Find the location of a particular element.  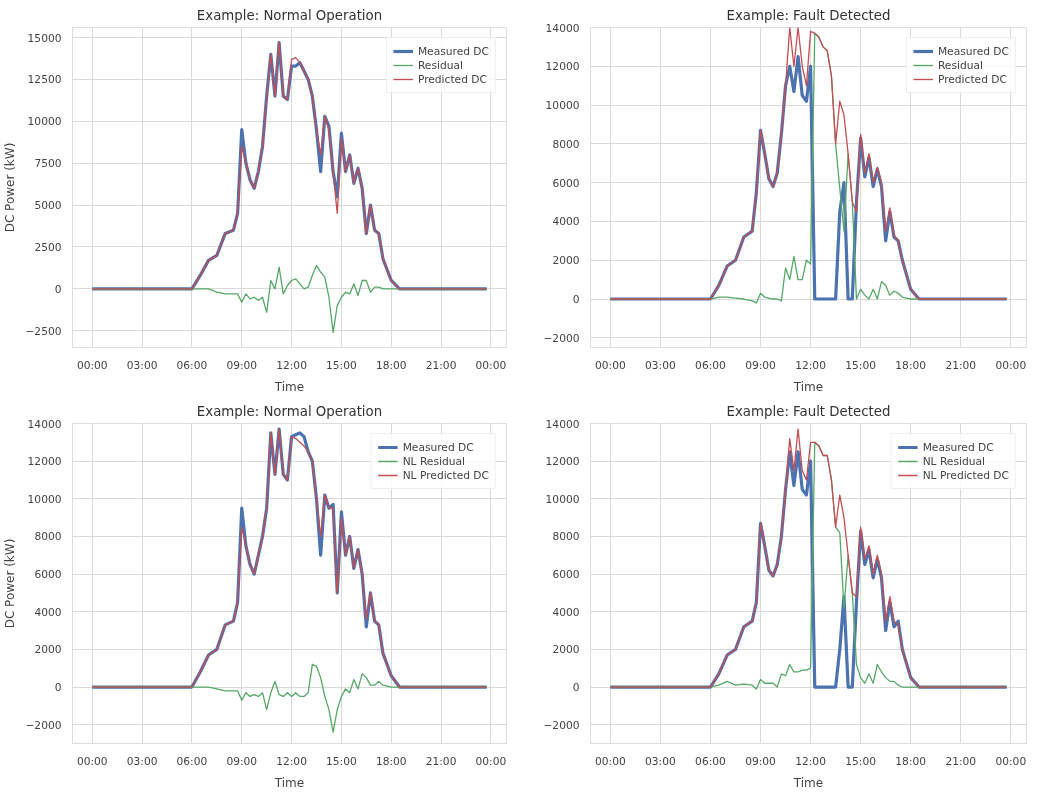

y-tick-label: 2500 is located at coordinates (48, 247).